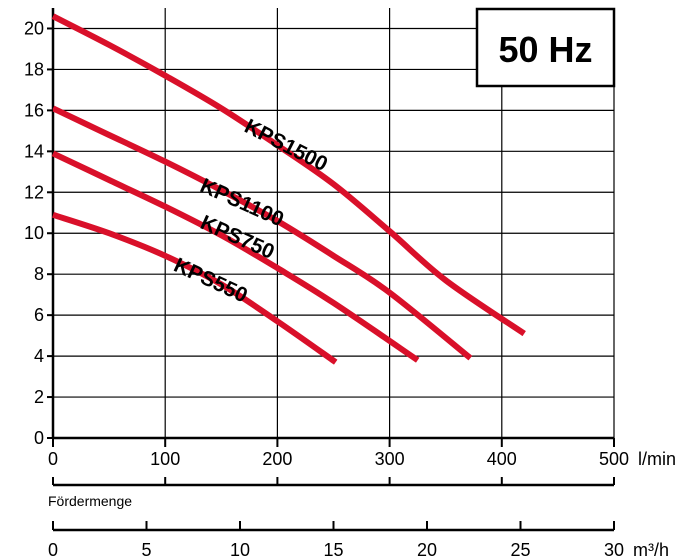  Describe the element at coordinates (34, 28) in the screenshot. I see `y-tick-label: 20` at that location.